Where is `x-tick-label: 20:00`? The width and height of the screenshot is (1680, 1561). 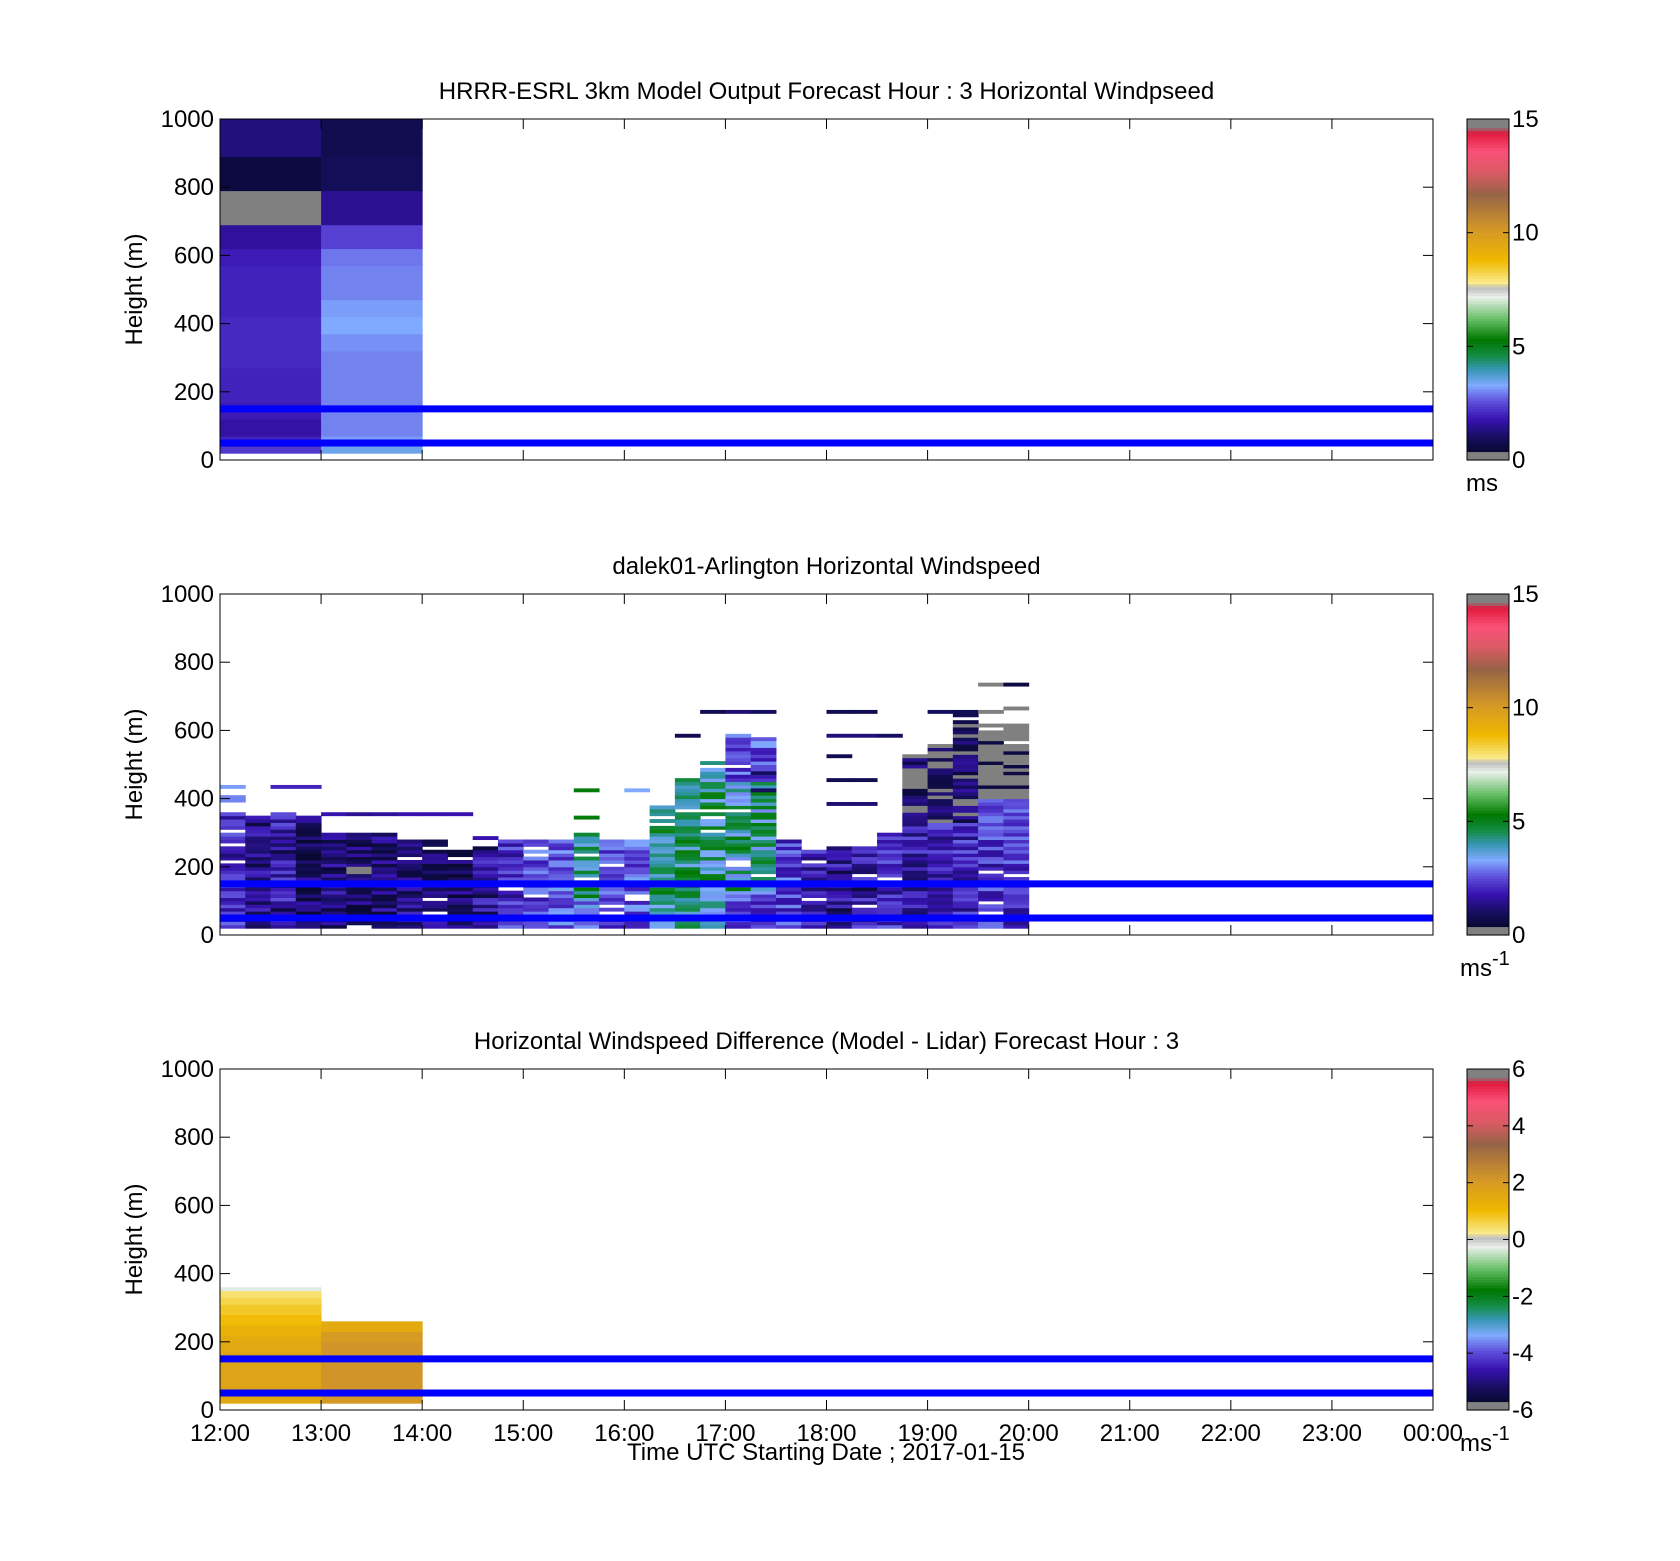 x-tick-label: 20:00 is located at coordinates (1029, 1433).